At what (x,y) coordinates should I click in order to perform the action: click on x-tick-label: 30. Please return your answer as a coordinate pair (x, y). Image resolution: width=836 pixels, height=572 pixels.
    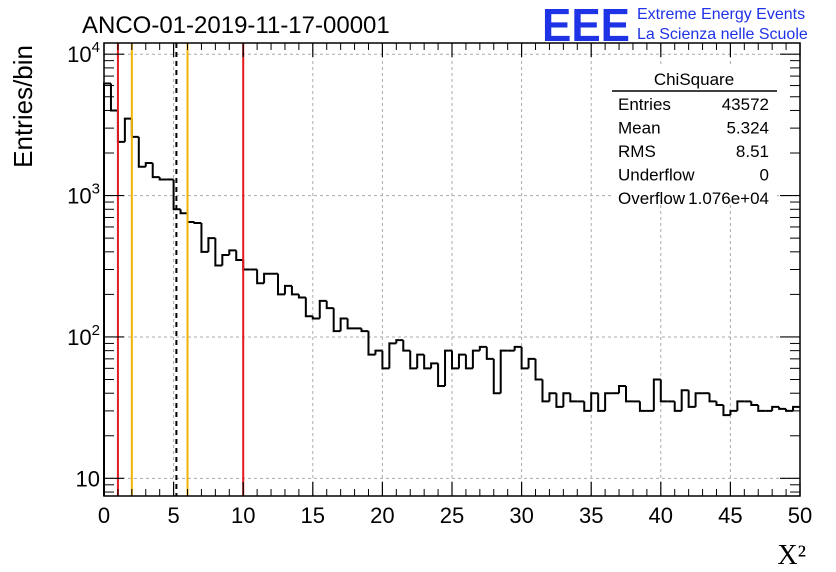
    Looking at the image, I should click on (521, 515).